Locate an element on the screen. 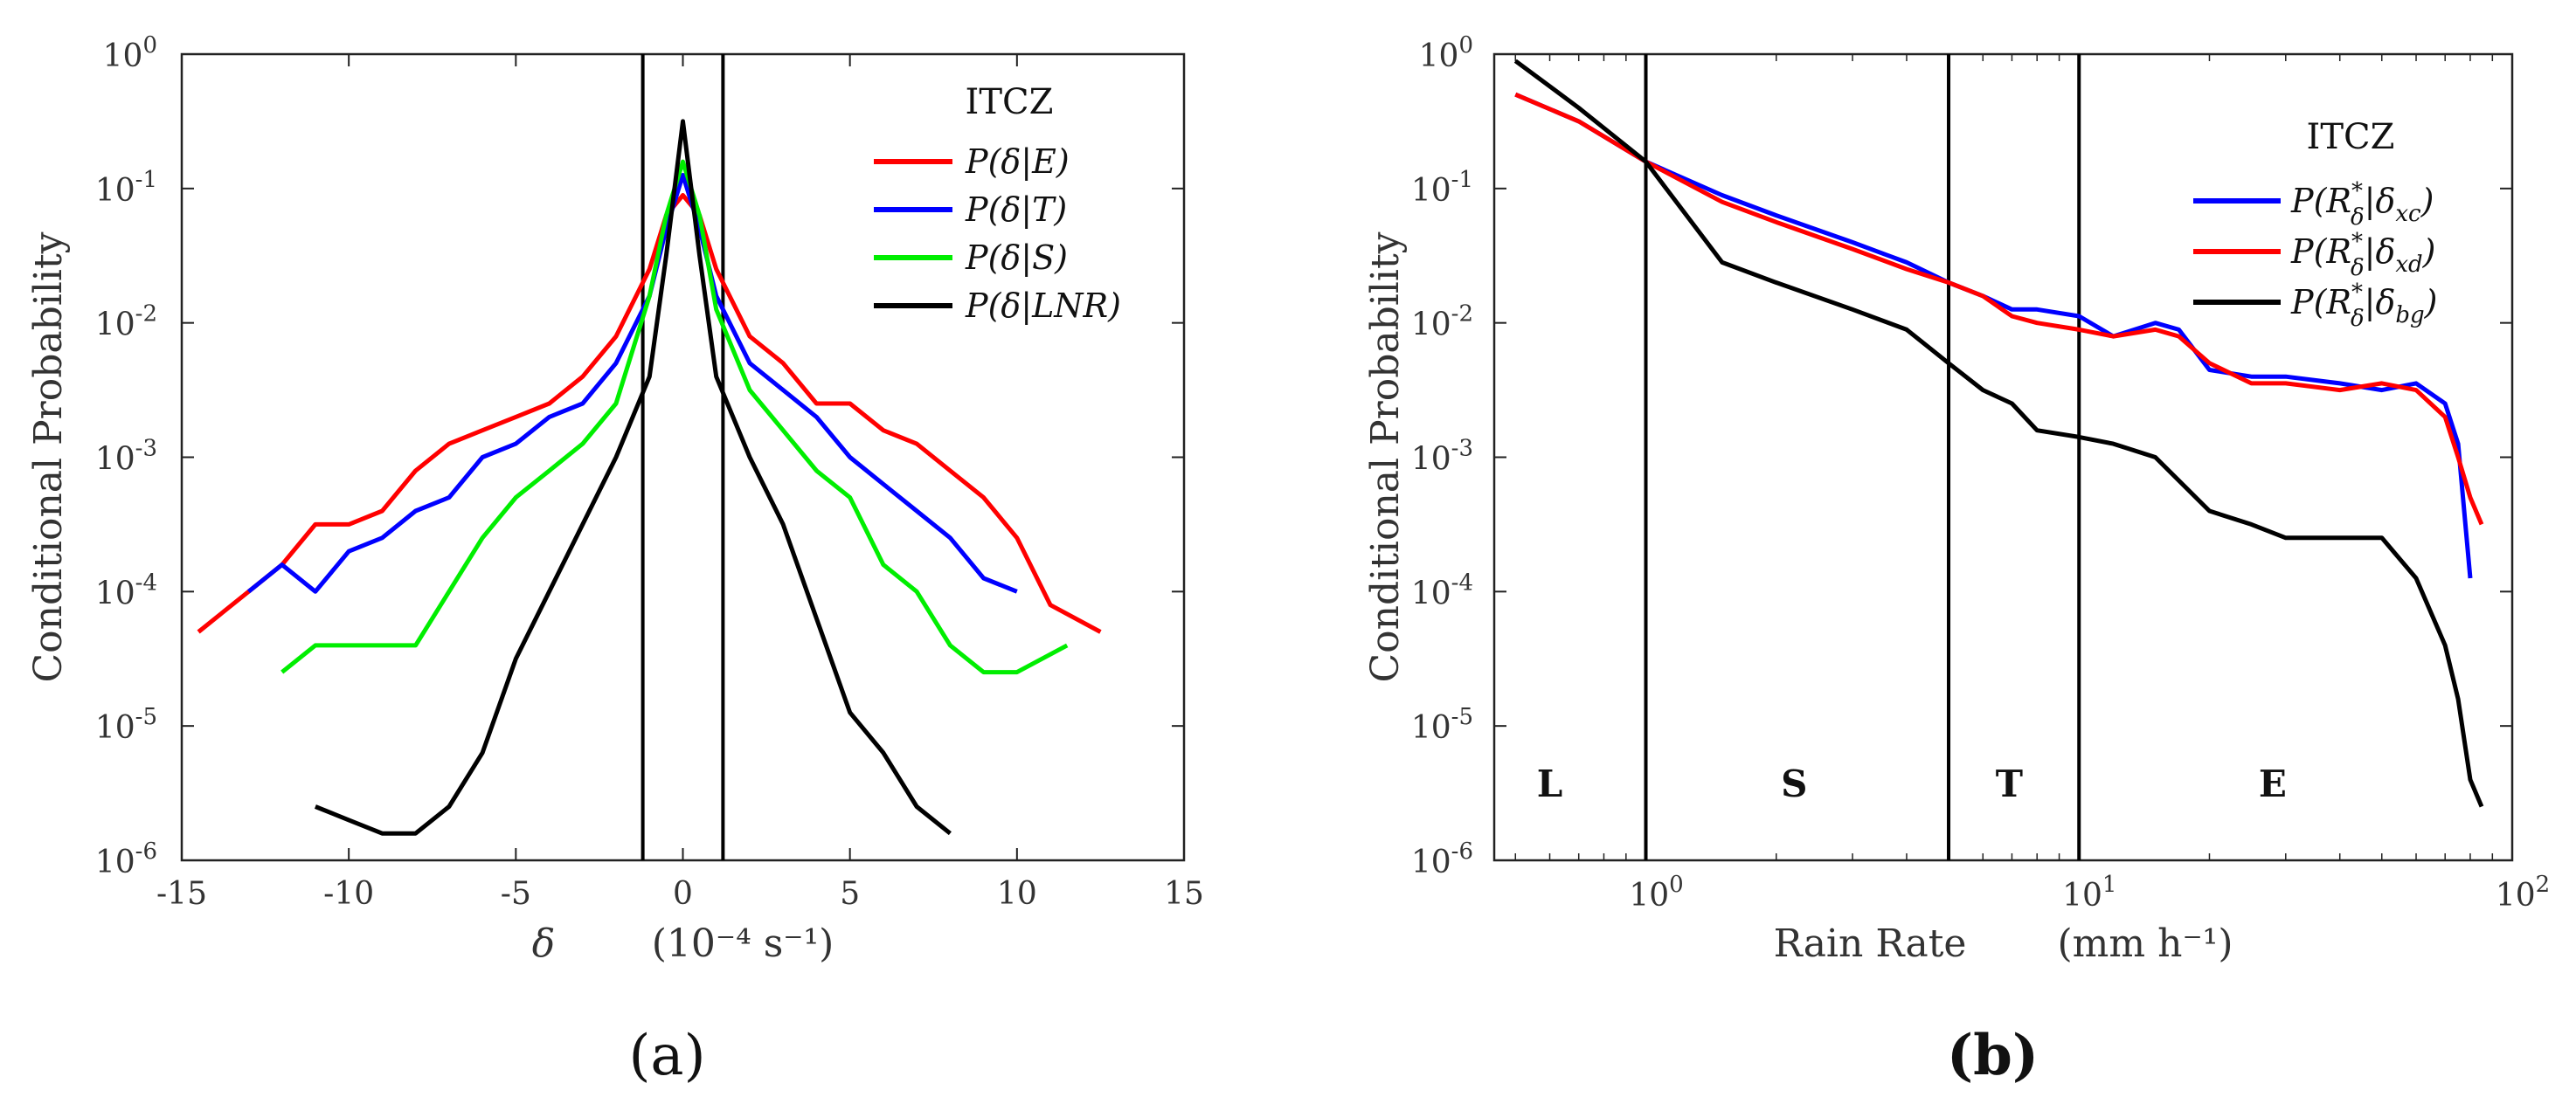 This screenshot has height=1104, width=2576. x-tick-label: 10⁰ is located at coordinates (1656, 893).